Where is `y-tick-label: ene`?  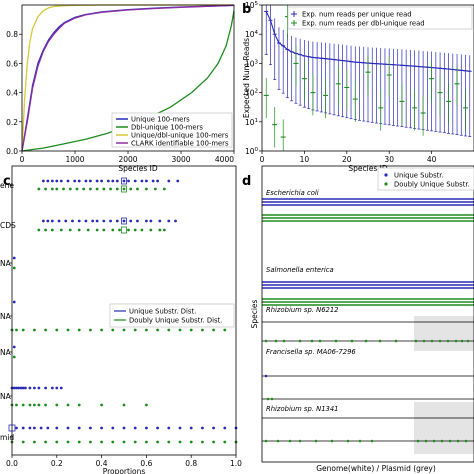 y-tick-label: ene is located at coordinates (7, 185).